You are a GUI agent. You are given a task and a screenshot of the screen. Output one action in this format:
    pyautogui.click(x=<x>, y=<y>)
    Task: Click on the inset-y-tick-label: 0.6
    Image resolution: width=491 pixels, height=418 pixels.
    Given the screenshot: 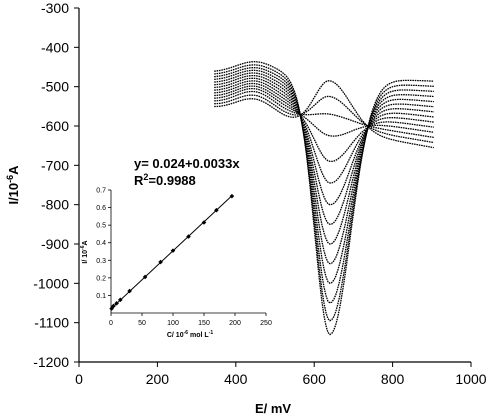 What is the action you would take?
    pyautogui.click(x=101, y=208)
    